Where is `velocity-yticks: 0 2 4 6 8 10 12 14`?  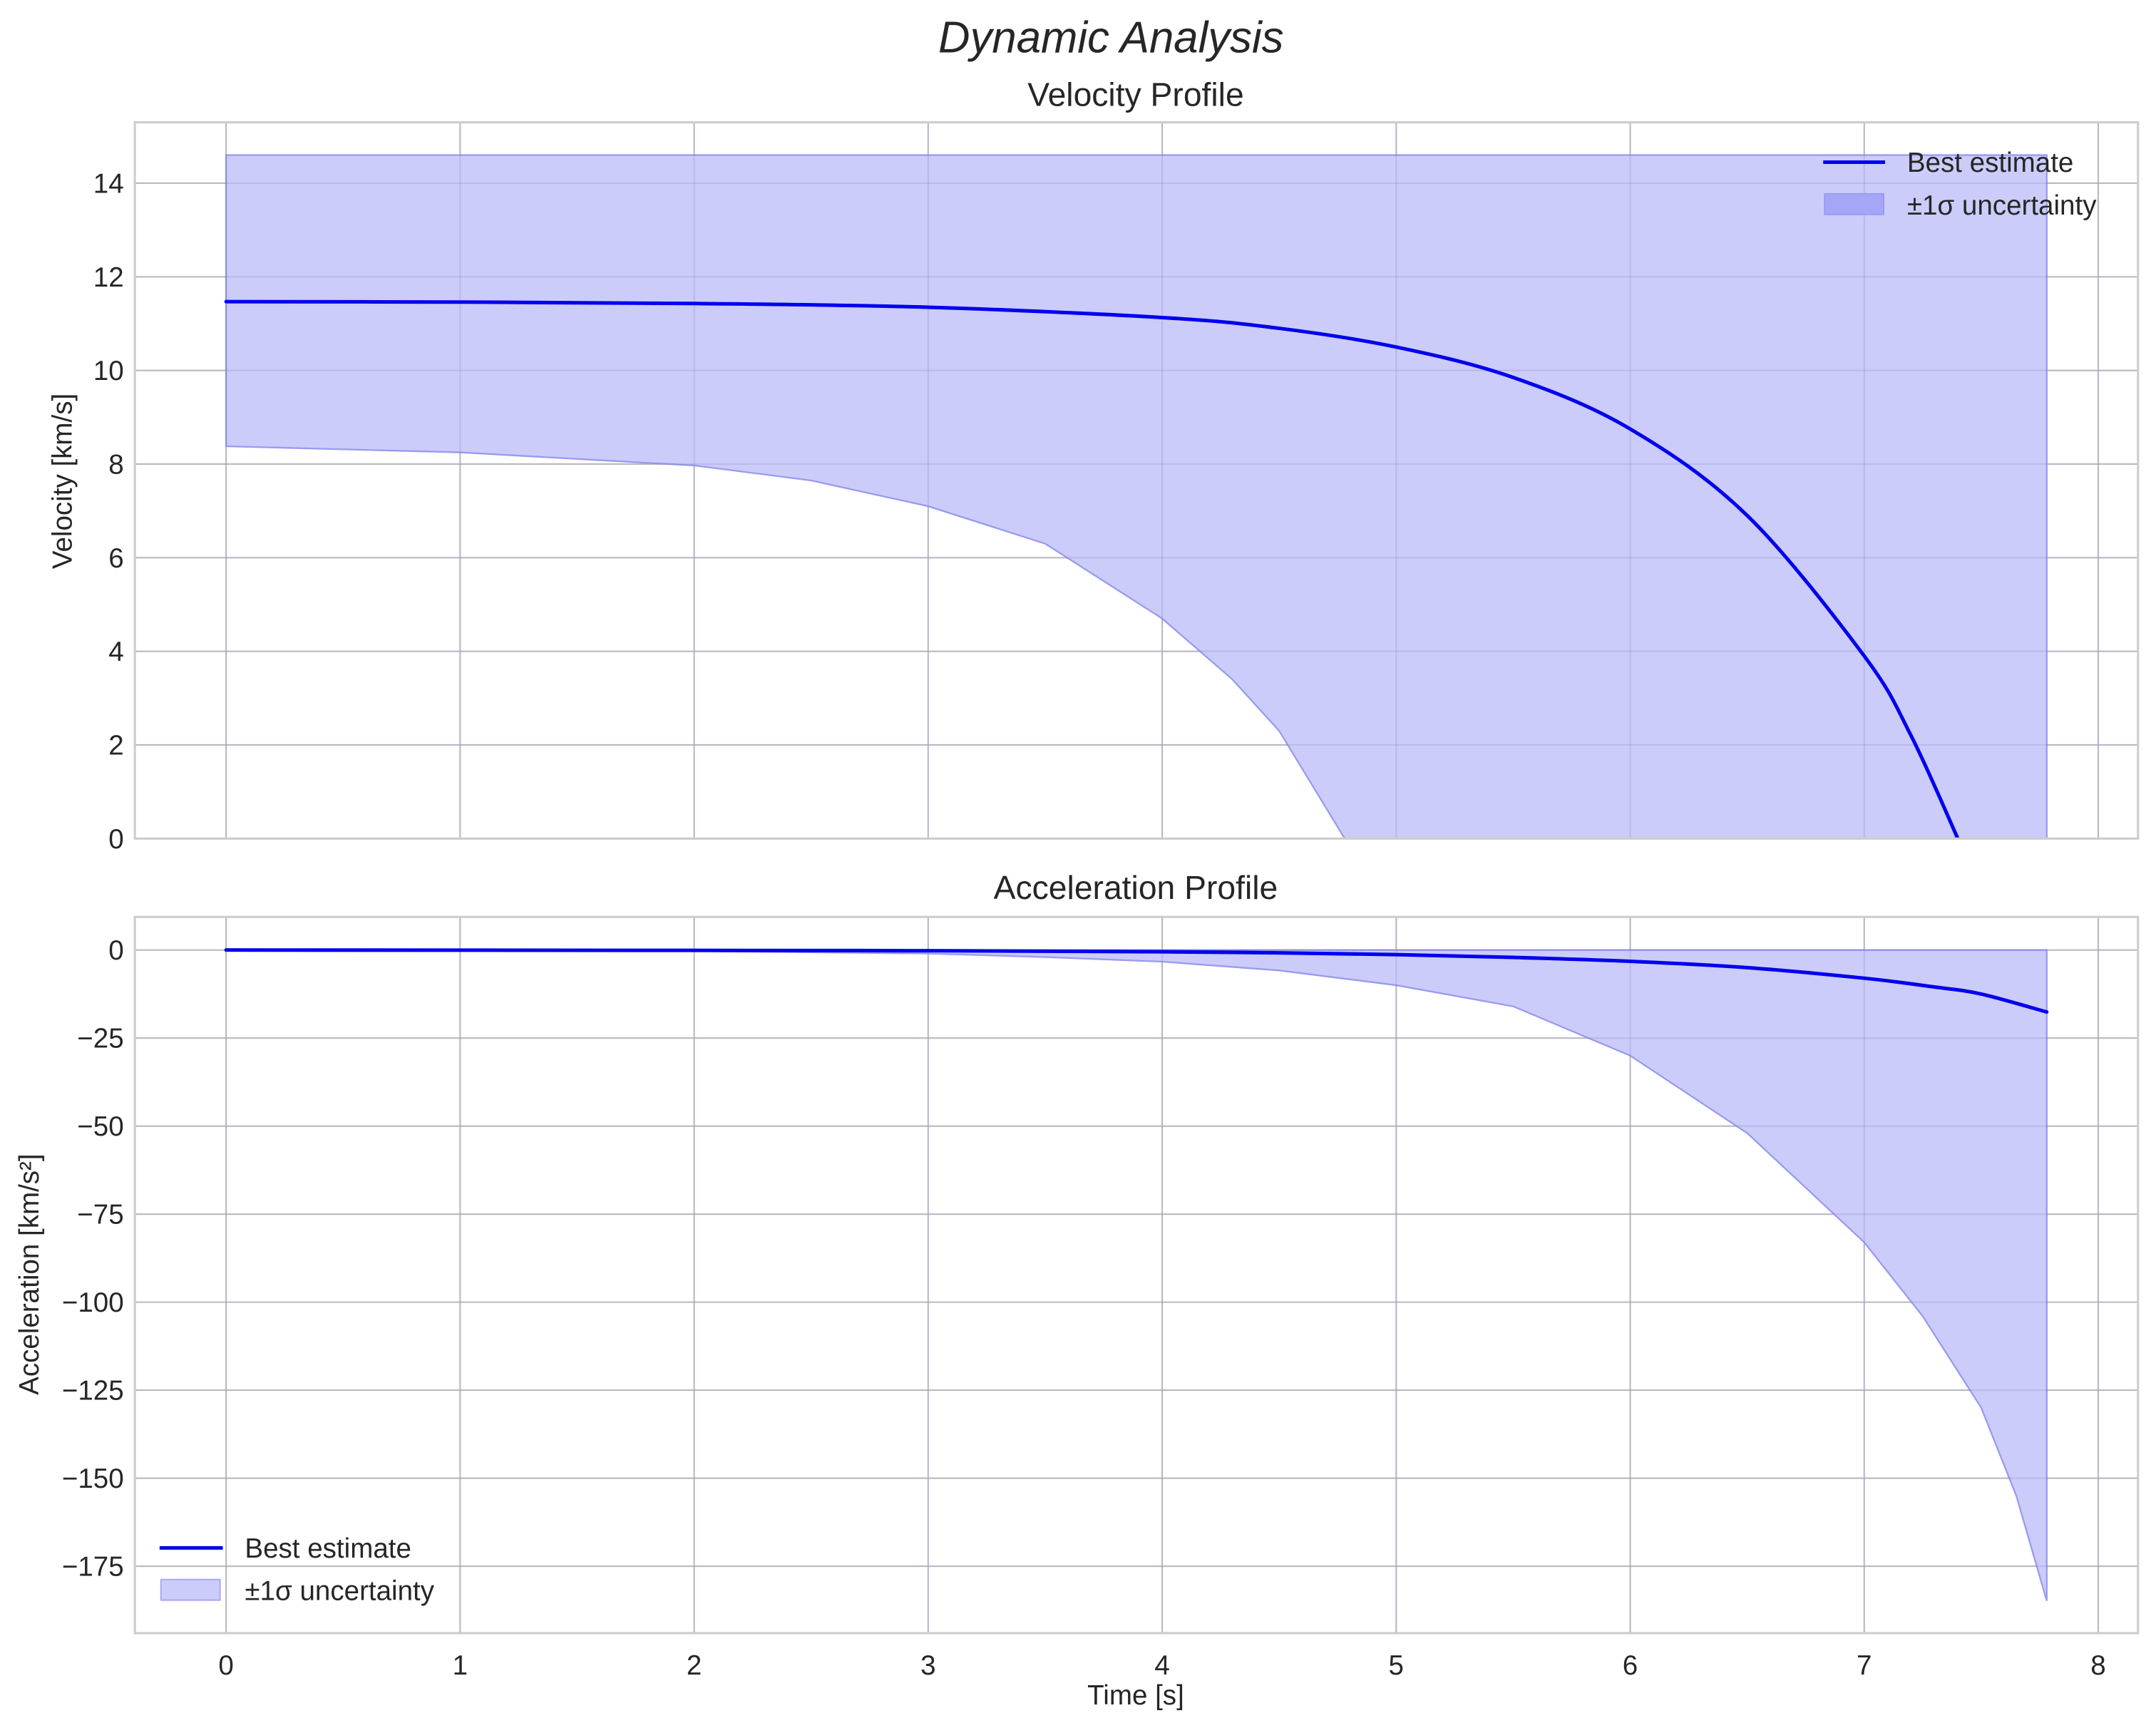 velocity-yticks: 0 2 4 6 8 10 12 14 is located at coordinates (108, 511).